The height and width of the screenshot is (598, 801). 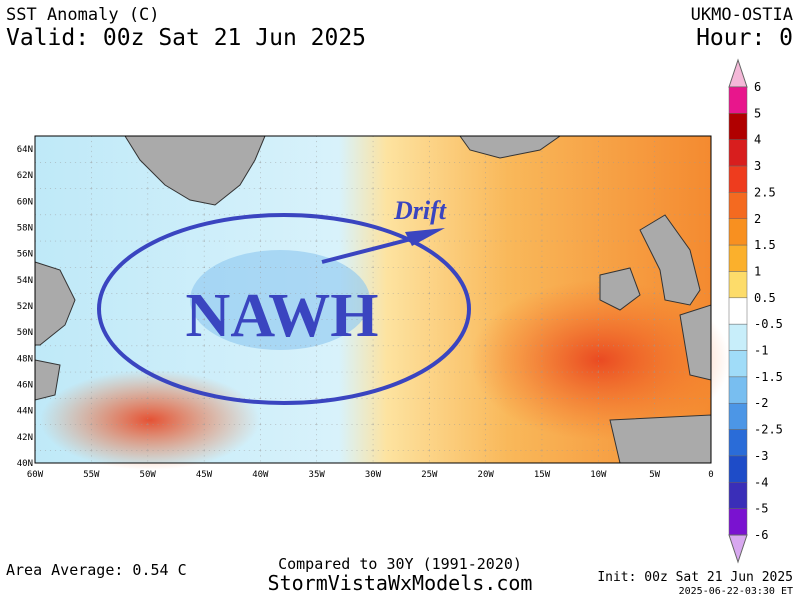 I want to click on website: StormVistaWxModels.com, so click(x=400, y=583).